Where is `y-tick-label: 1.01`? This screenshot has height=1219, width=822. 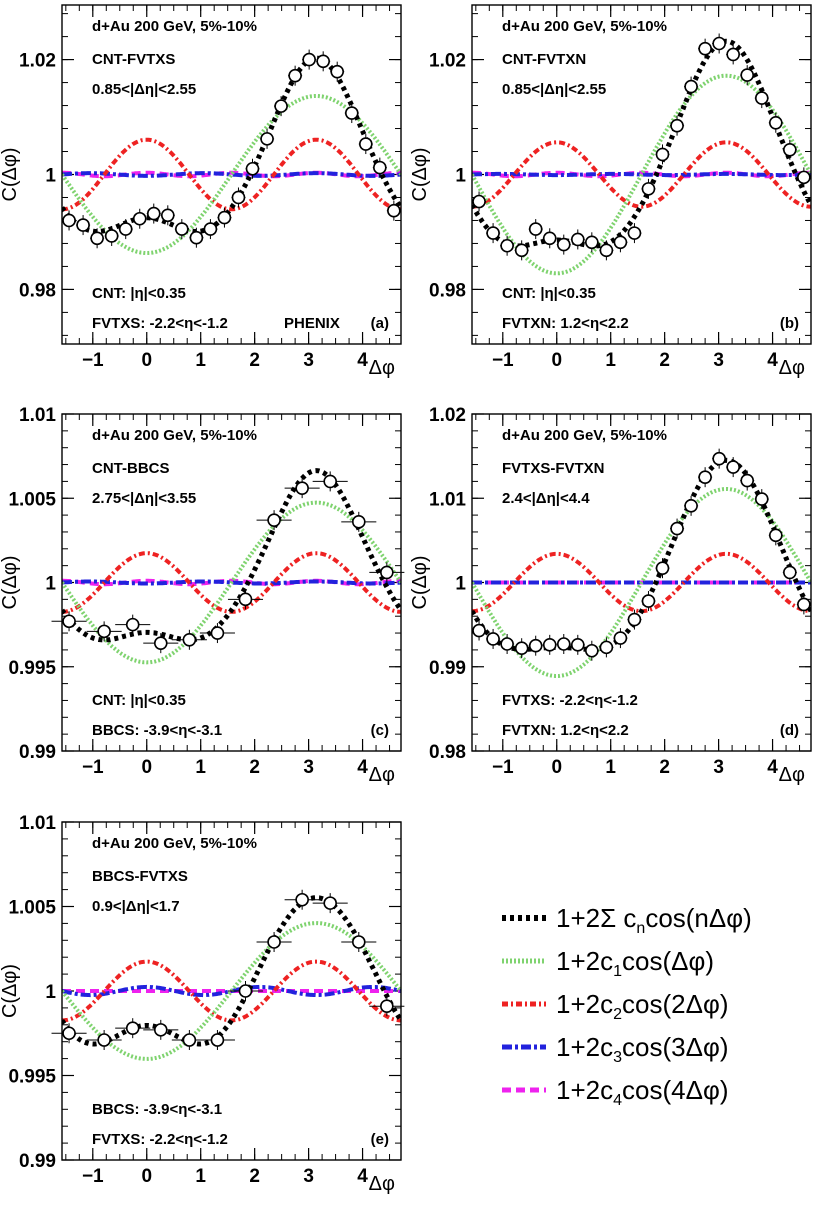
y-tick-label: 1.01 is located at coordinates (37, 415).